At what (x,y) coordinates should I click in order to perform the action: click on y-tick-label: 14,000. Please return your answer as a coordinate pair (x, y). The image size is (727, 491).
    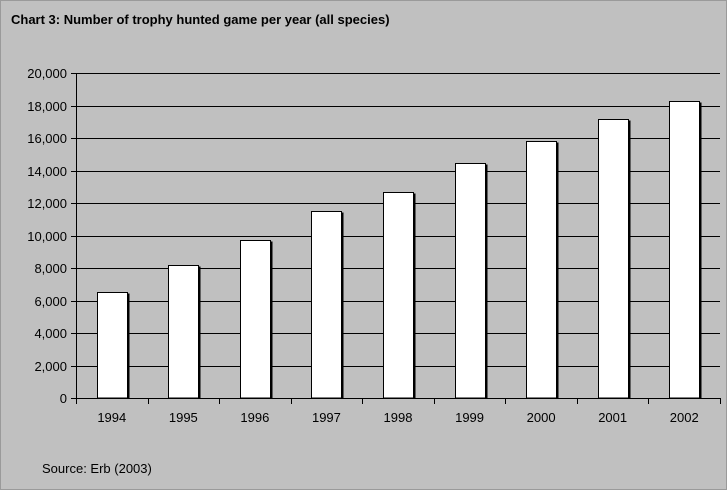
    Looking at the image, I should click on (47, 171).